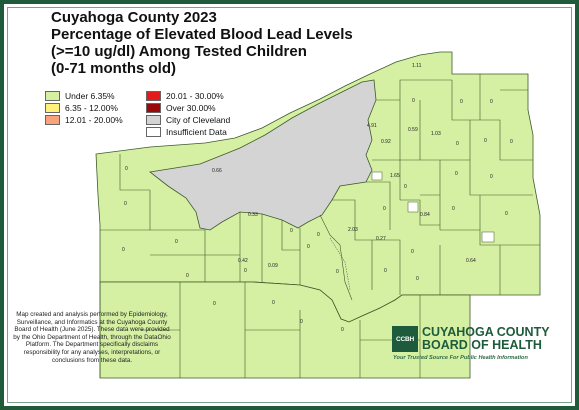 The width and height of the screenshot is (579, 410). Describe the element at coordinates (179, 51) in the screenshot. I see `title-line-3: (>=10 ug/dl) Among Tested Children` at that location.